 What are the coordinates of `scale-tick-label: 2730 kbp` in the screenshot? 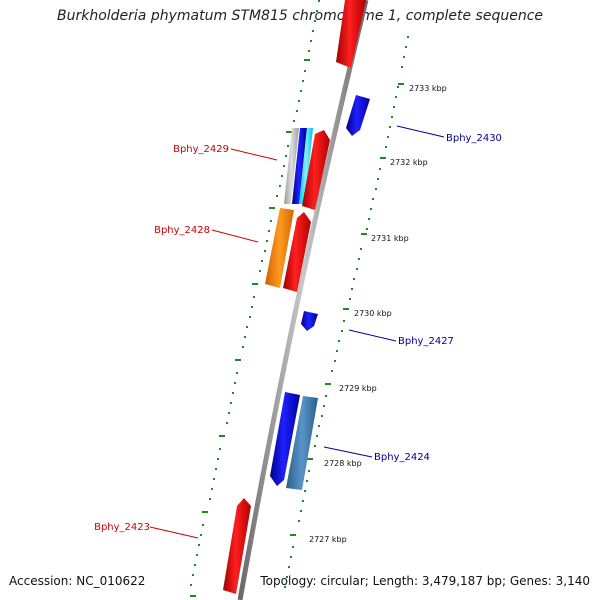 It's located at (373, 313).